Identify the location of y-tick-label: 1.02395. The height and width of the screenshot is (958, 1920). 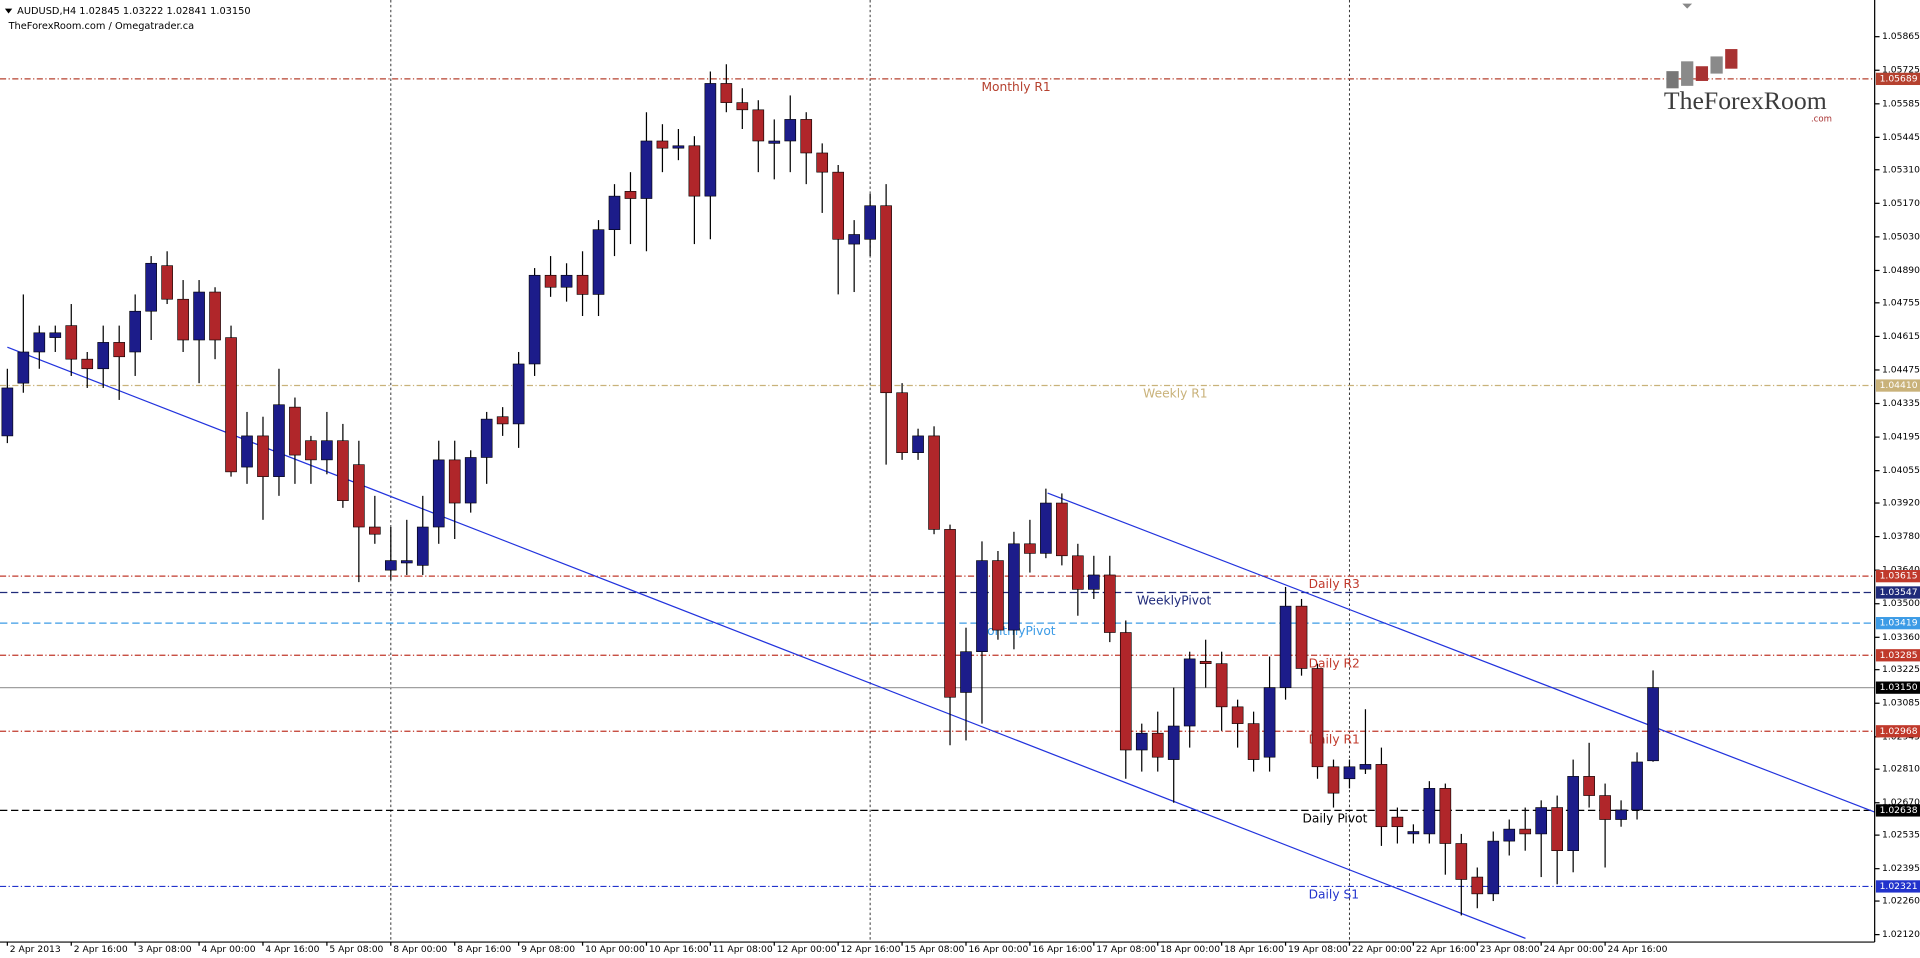
(1901, 868).